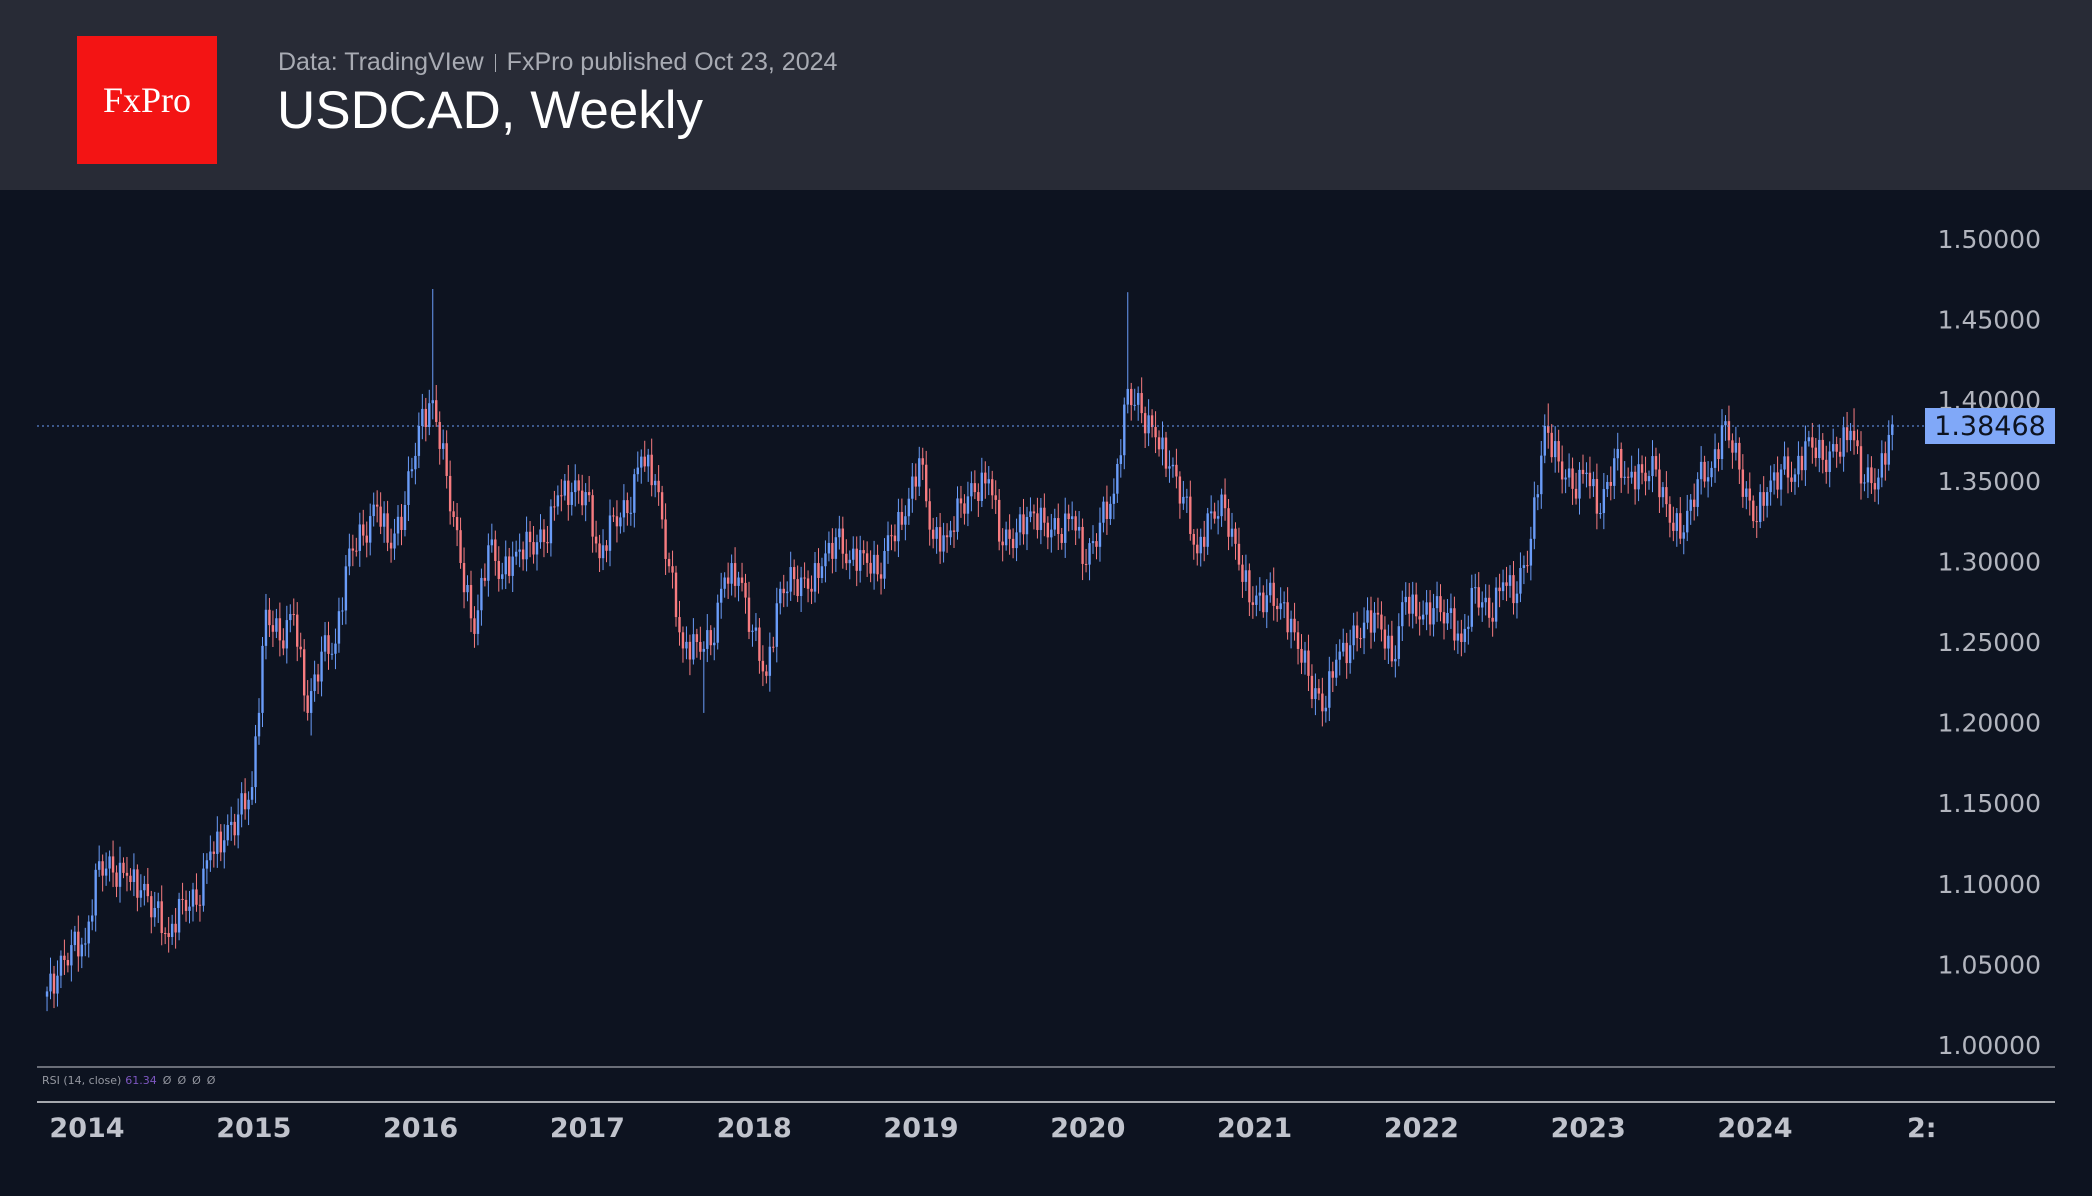 The height and width of the screenshot is (1196, 2092). What do you see at coordinates (672, 62) in the screenshot?
I see `published-date: FxPro published Oct 23, 2024` at bounding box center [672, 62].